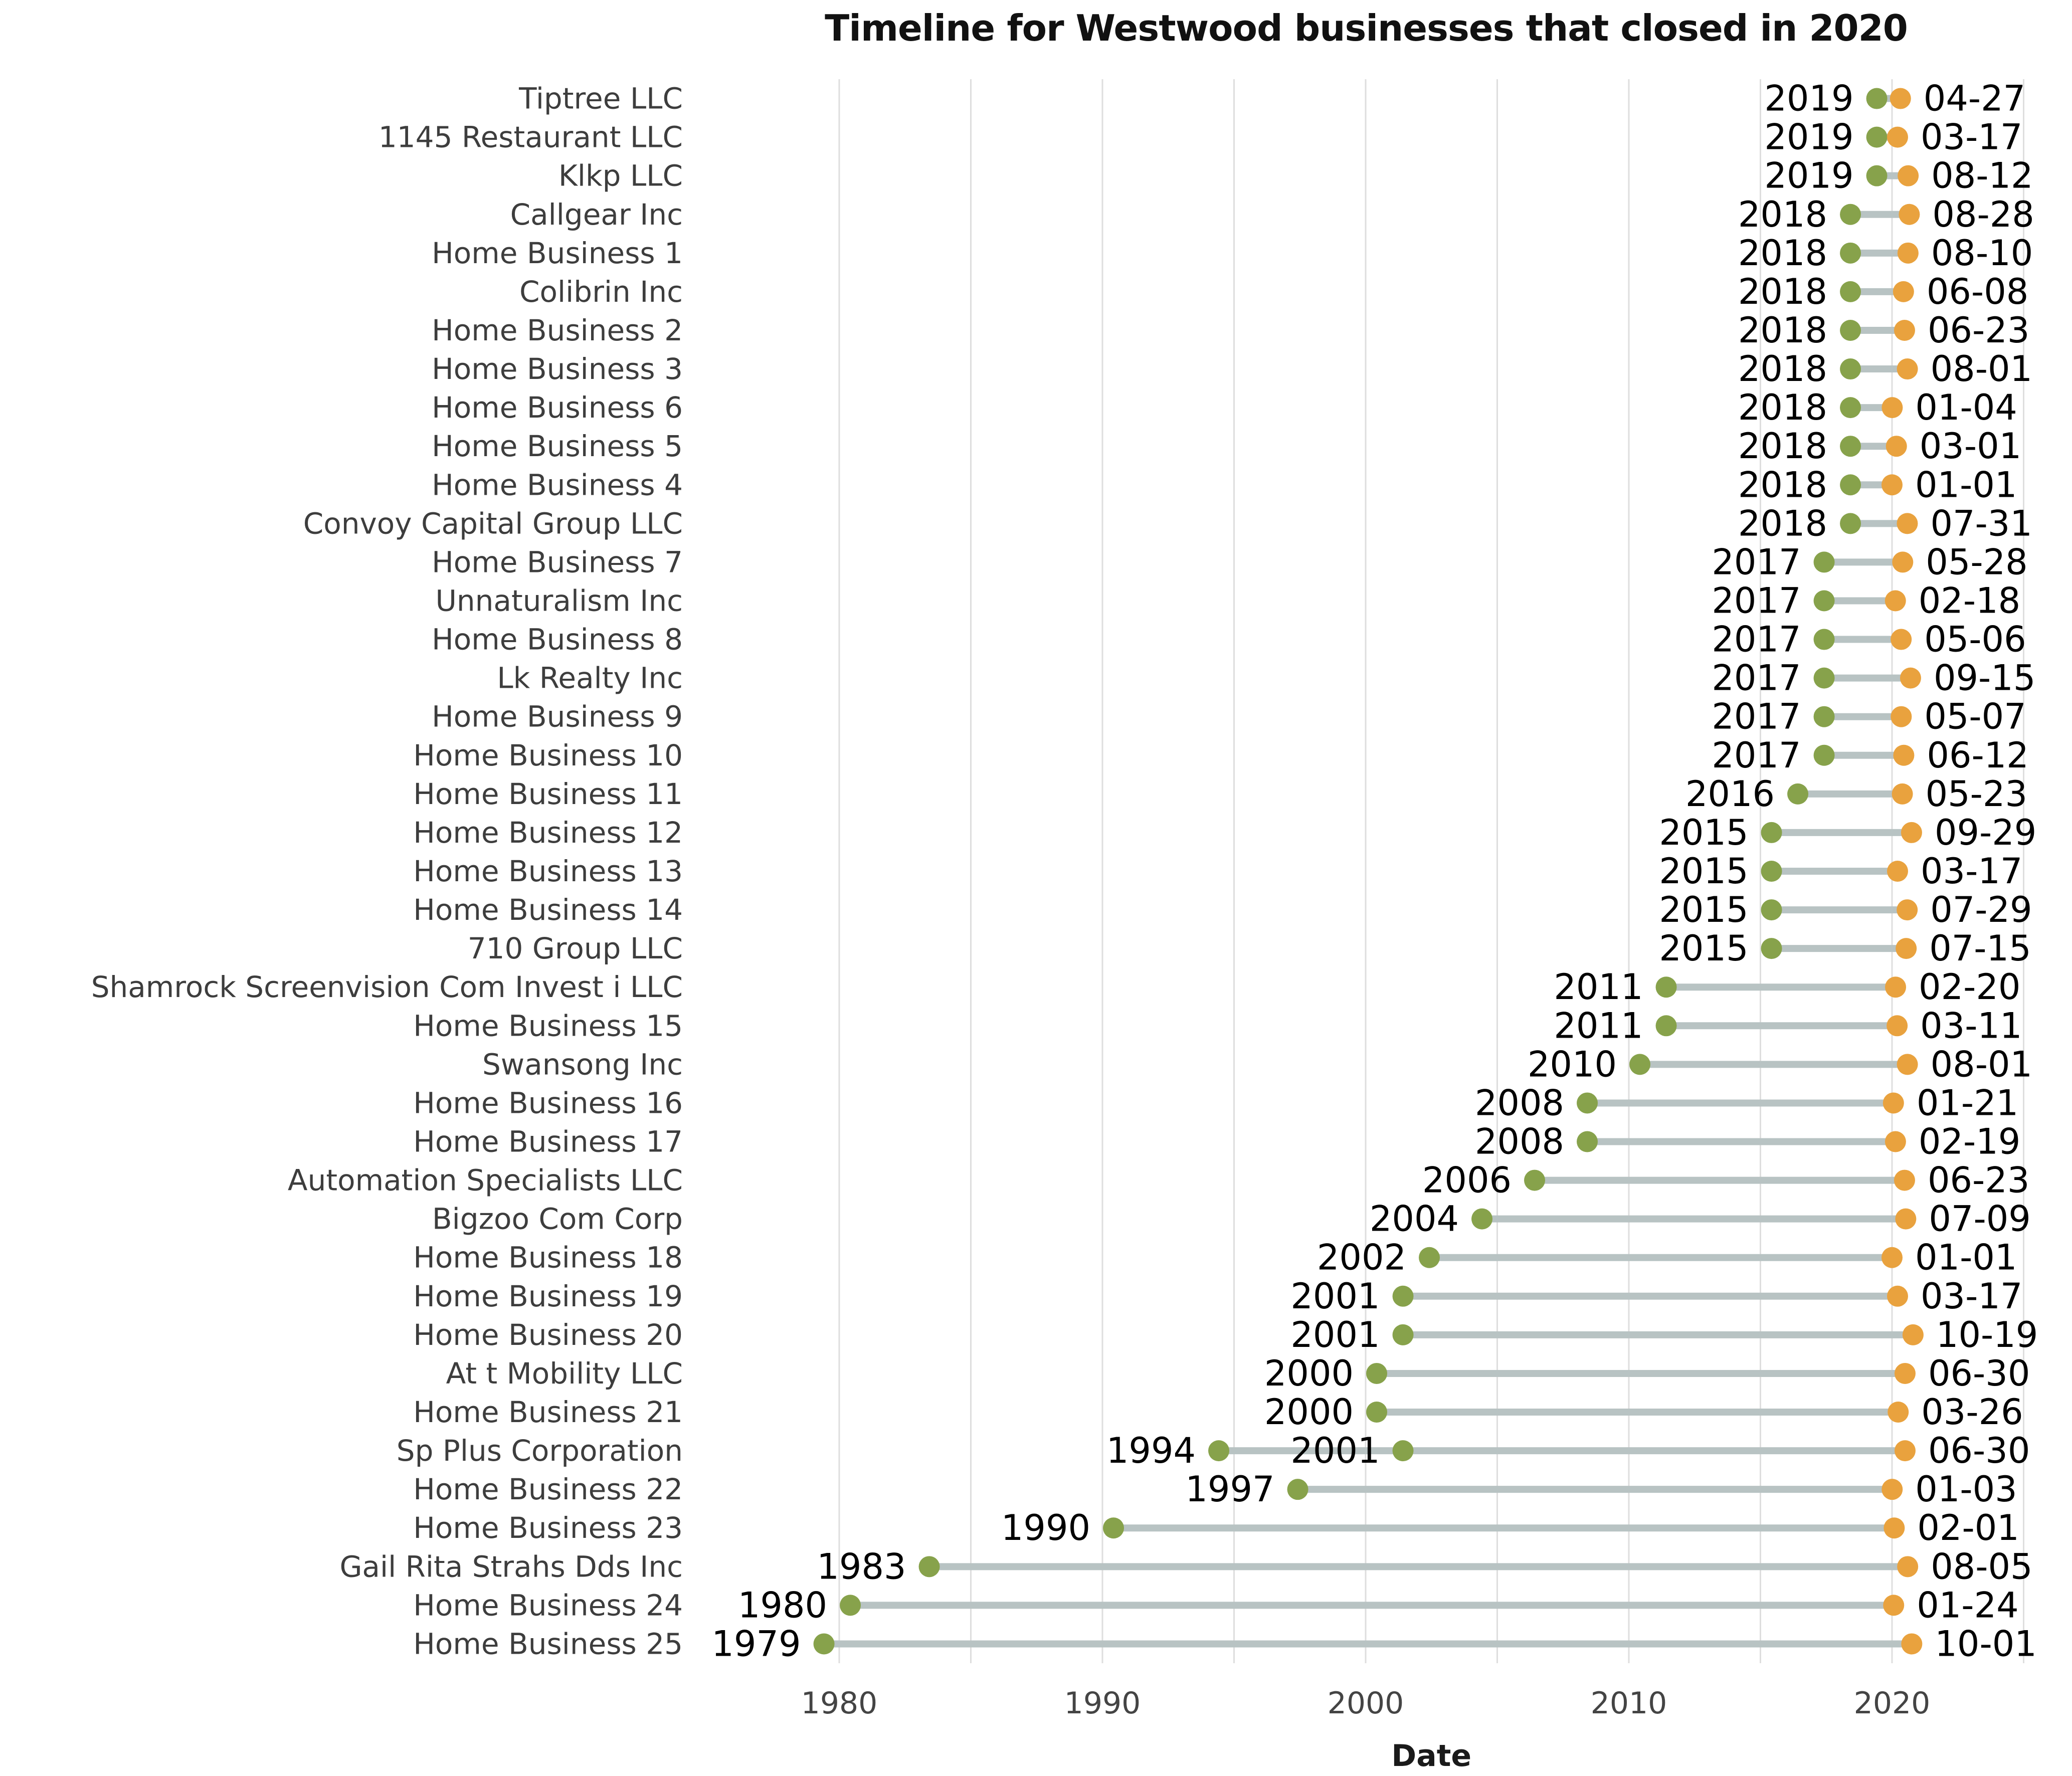  Describe the element at coordinates (531, 137) in the screenshot. I see `business-label: 1145 Restaurant LLC` at that location.